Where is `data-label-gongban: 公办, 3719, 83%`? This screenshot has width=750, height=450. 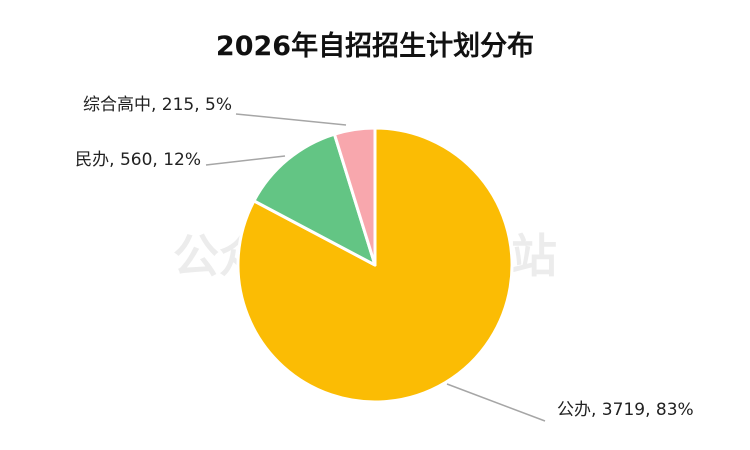 data-label-gongban: 公办, 3719, 83% is located at coordinates (625, 410).